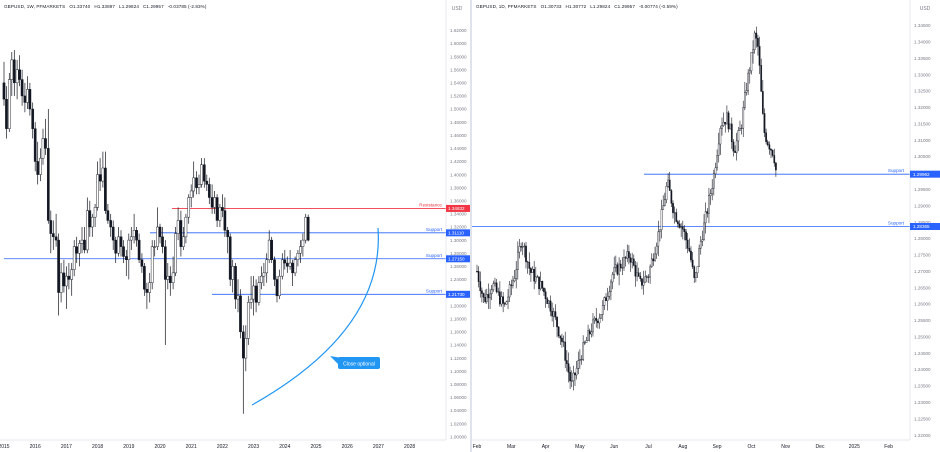 The width and height of the screenshot is (940, 452). I want to click on x-tick-label: Jul, so click(648, 447).